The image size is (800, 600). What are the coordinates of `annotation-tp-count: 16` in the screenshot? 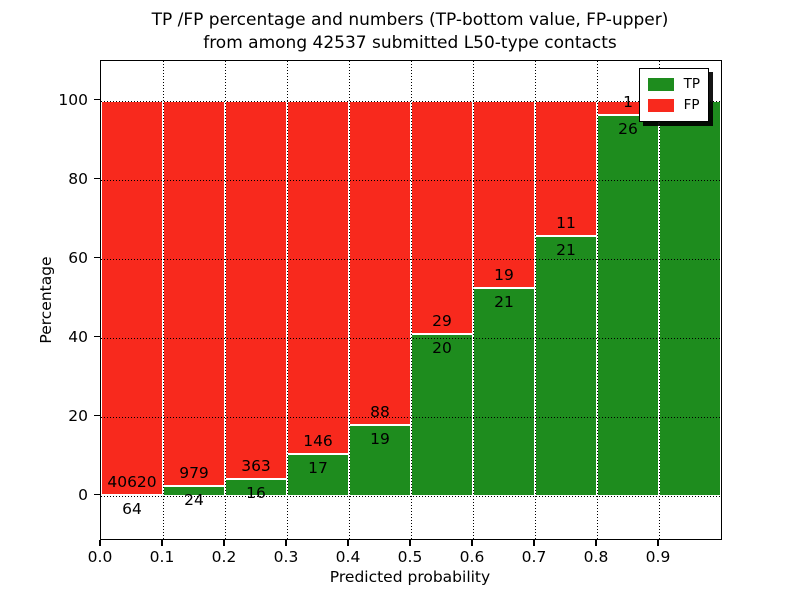 It's located at (256, 492).